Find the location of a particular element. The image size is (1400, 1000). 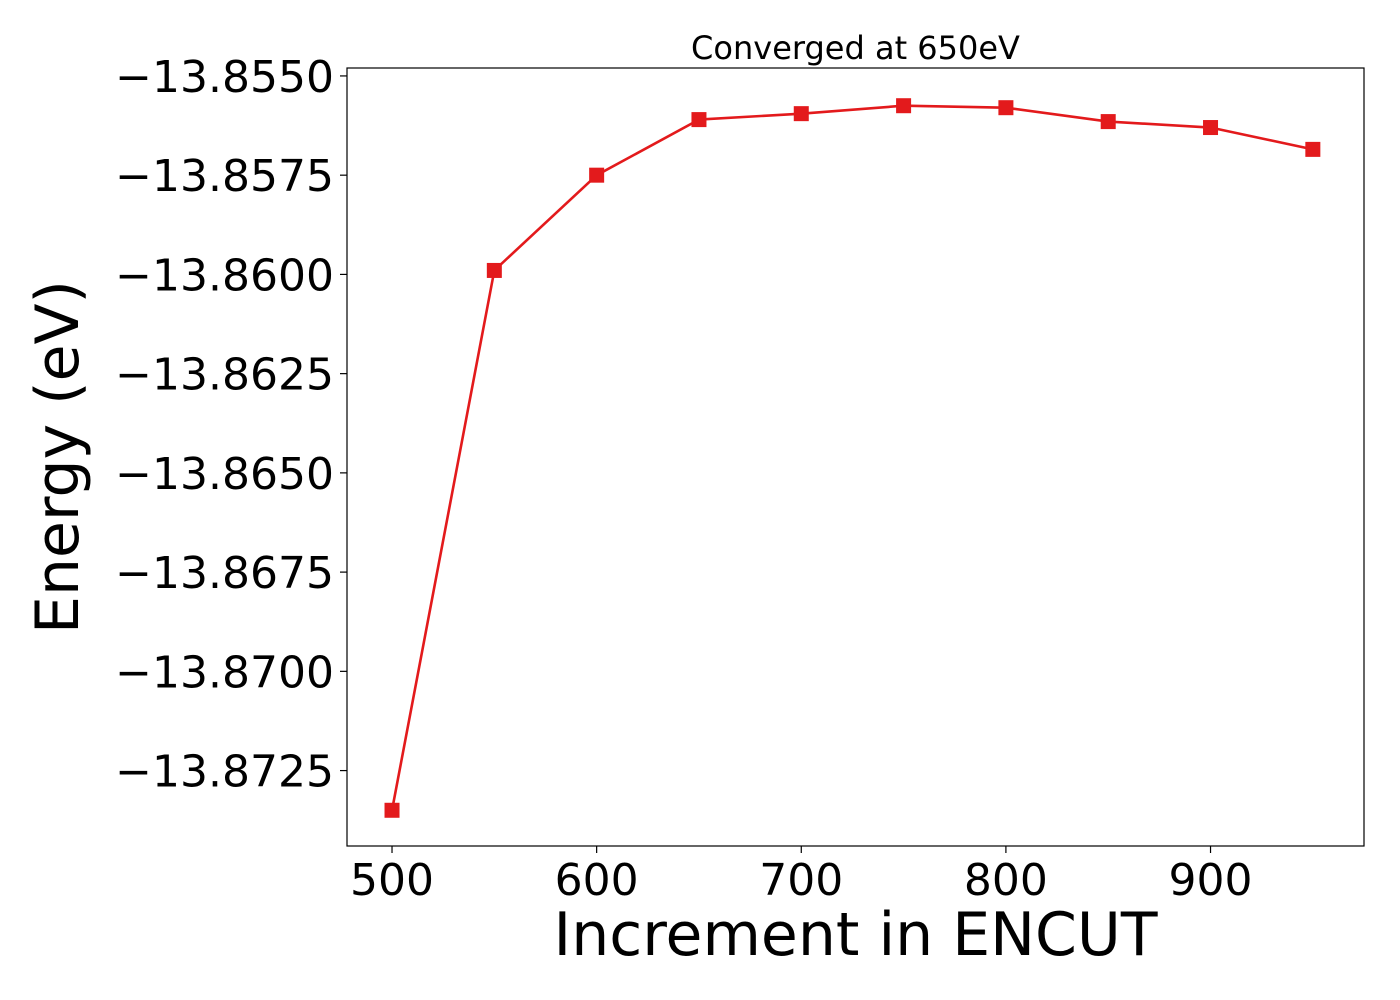

y-tick-label: −13.8700 is located at coordinates (224, 672).